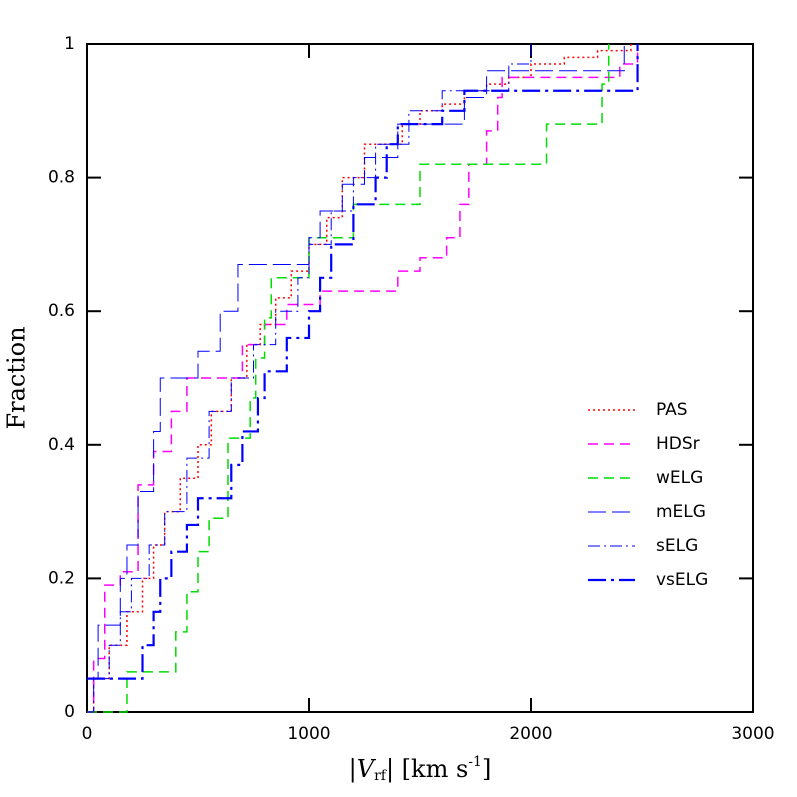  I want to click on y-tick-label: 1, so click(69, 44).